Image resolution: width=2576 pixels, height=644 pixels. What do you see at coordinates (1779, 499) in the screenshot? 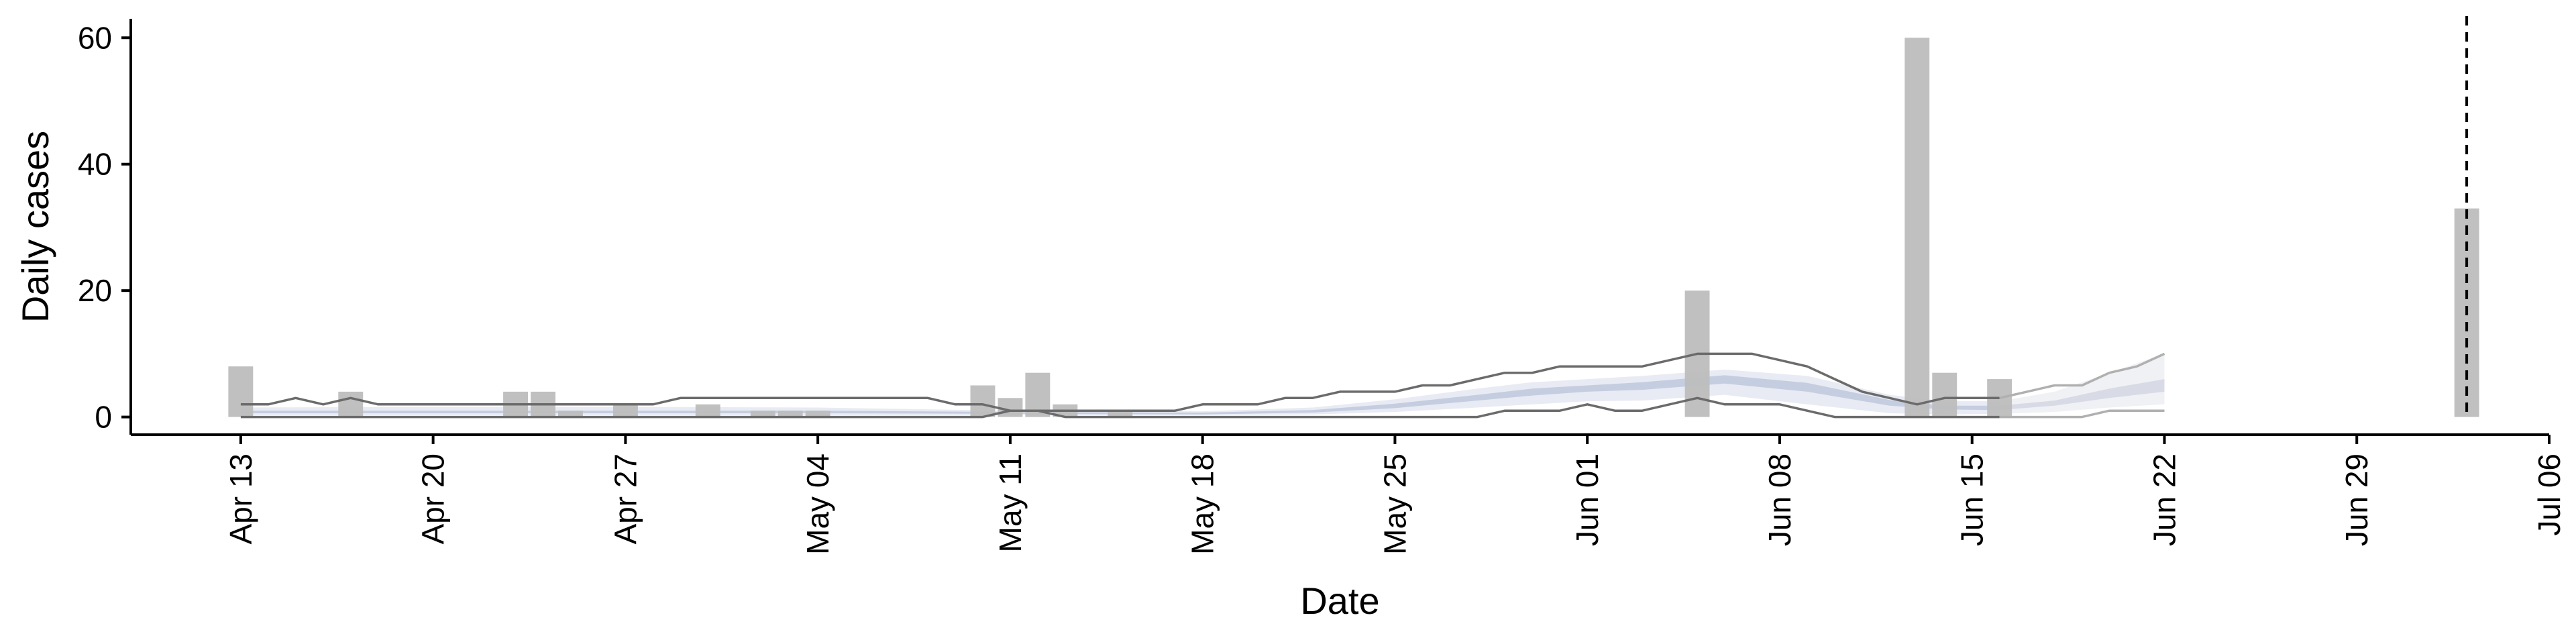
I see `x-tick-label: Jun 08` at bounding box center [1779, 499].